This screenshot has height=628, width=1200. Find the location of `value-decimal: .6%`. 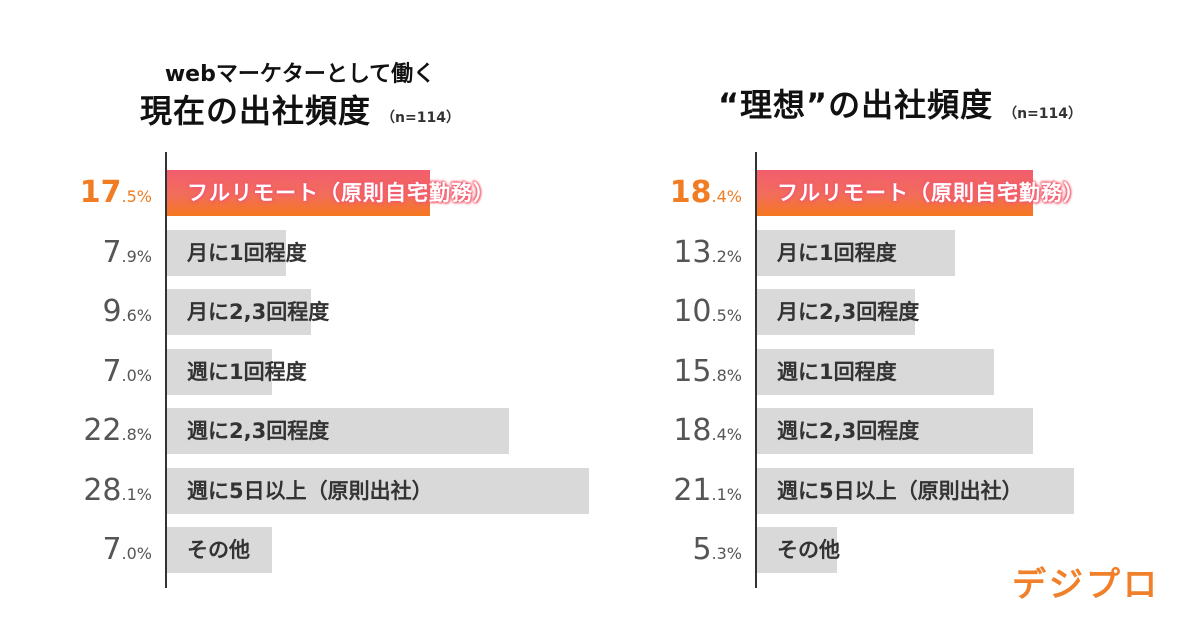

value-decimal: .6% is located at coordinates (136, 315).